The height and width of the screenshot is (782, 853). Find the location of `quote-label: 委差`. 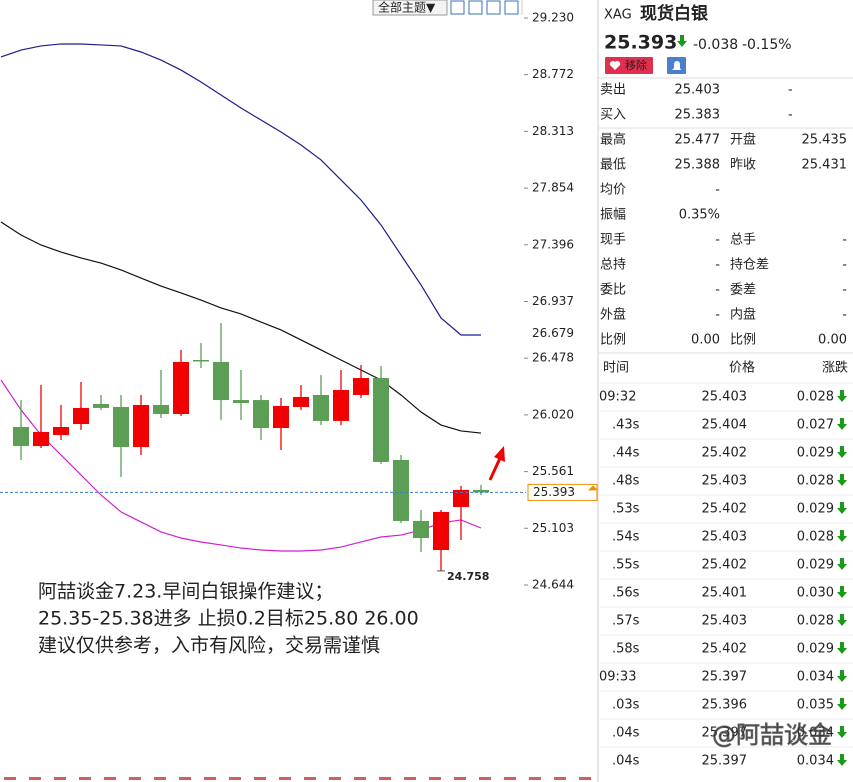

quote-label: 委差 is located at coordinates (743, 290).